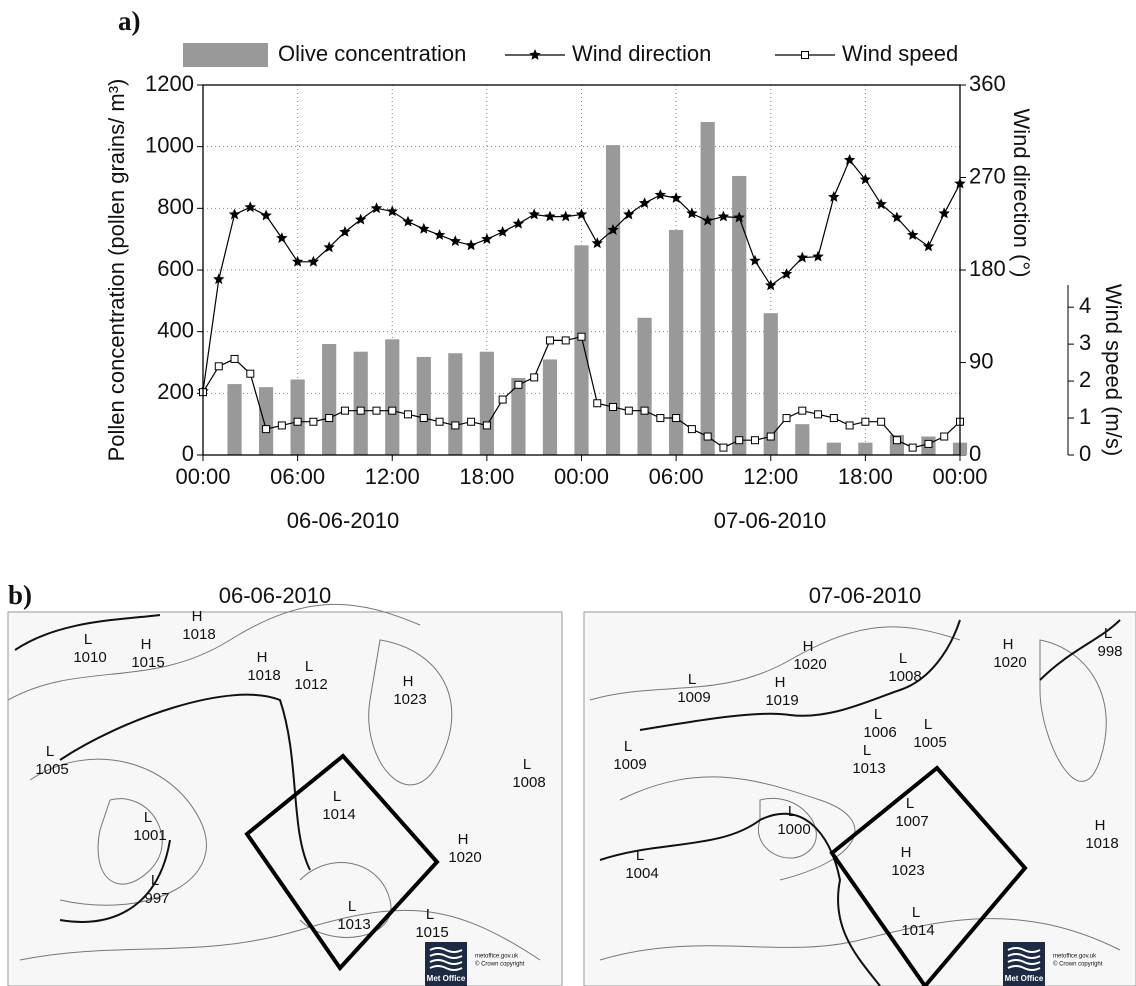  What do you see at coordinates (175, 391) in the screenshot?
I see `y-tick-label: 200` at bounding box center [175, 391].